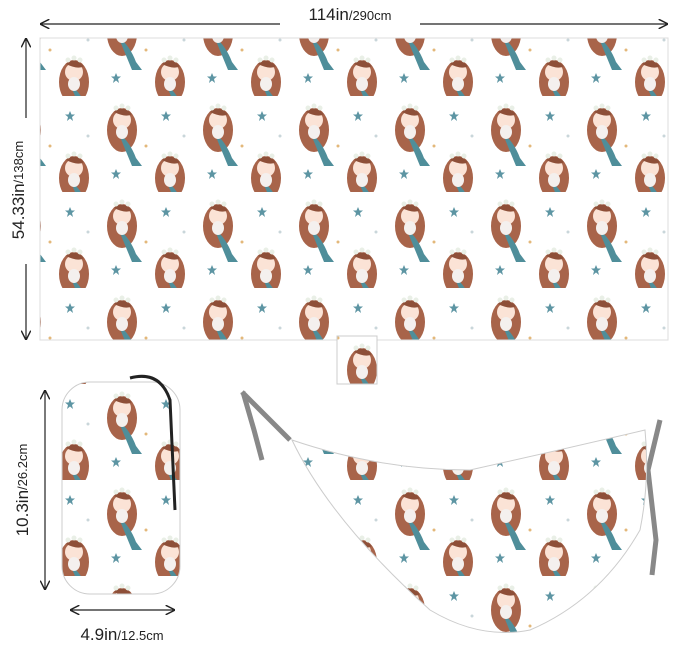  What do you see at coordinates (22, 467) in the screenshot?
I see `pouch-height-secondary: /26.2cm` at bounding box center [22, 467].